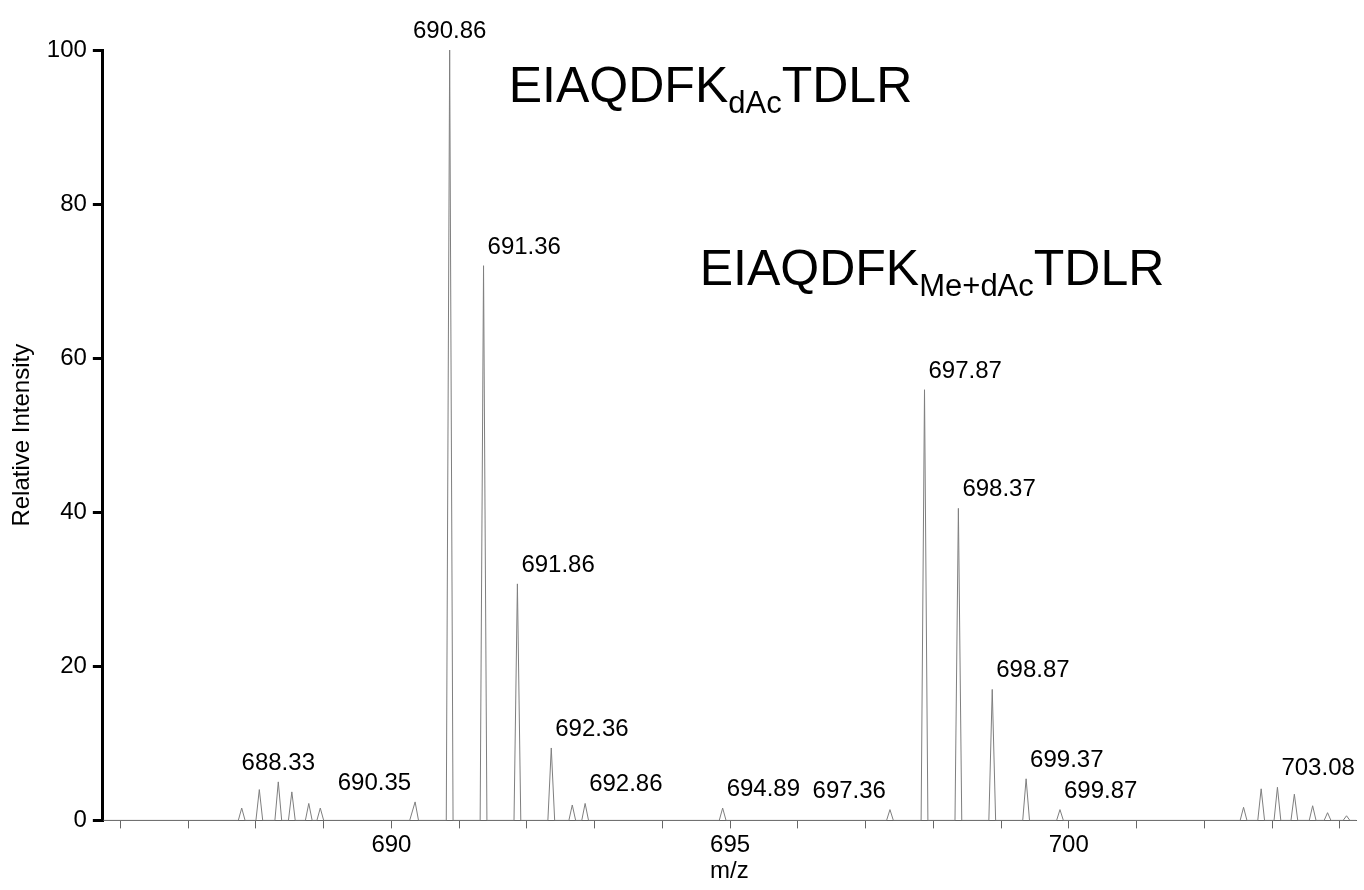 This screenshot has height=890, width=1364. I want to click on annotation: 697.87, so click(965, 369).